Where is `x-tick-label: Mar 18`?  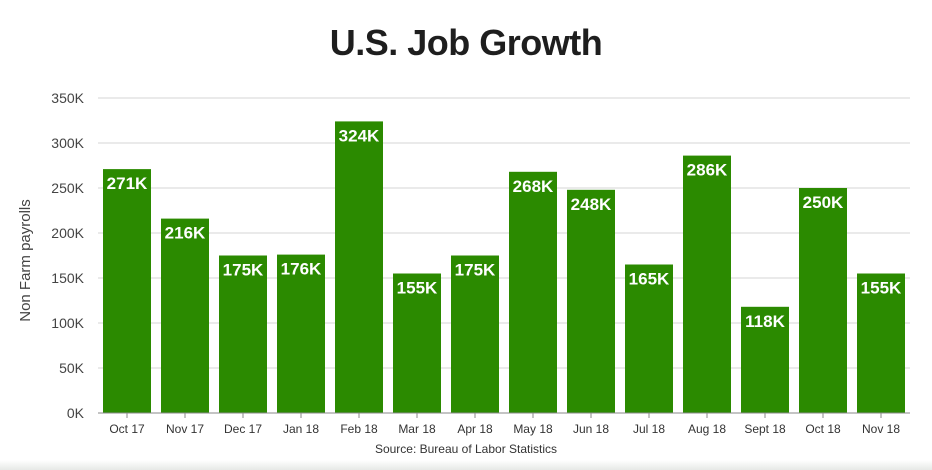 x-tick-label: Mar 18 is located at coordinates (417, 429).